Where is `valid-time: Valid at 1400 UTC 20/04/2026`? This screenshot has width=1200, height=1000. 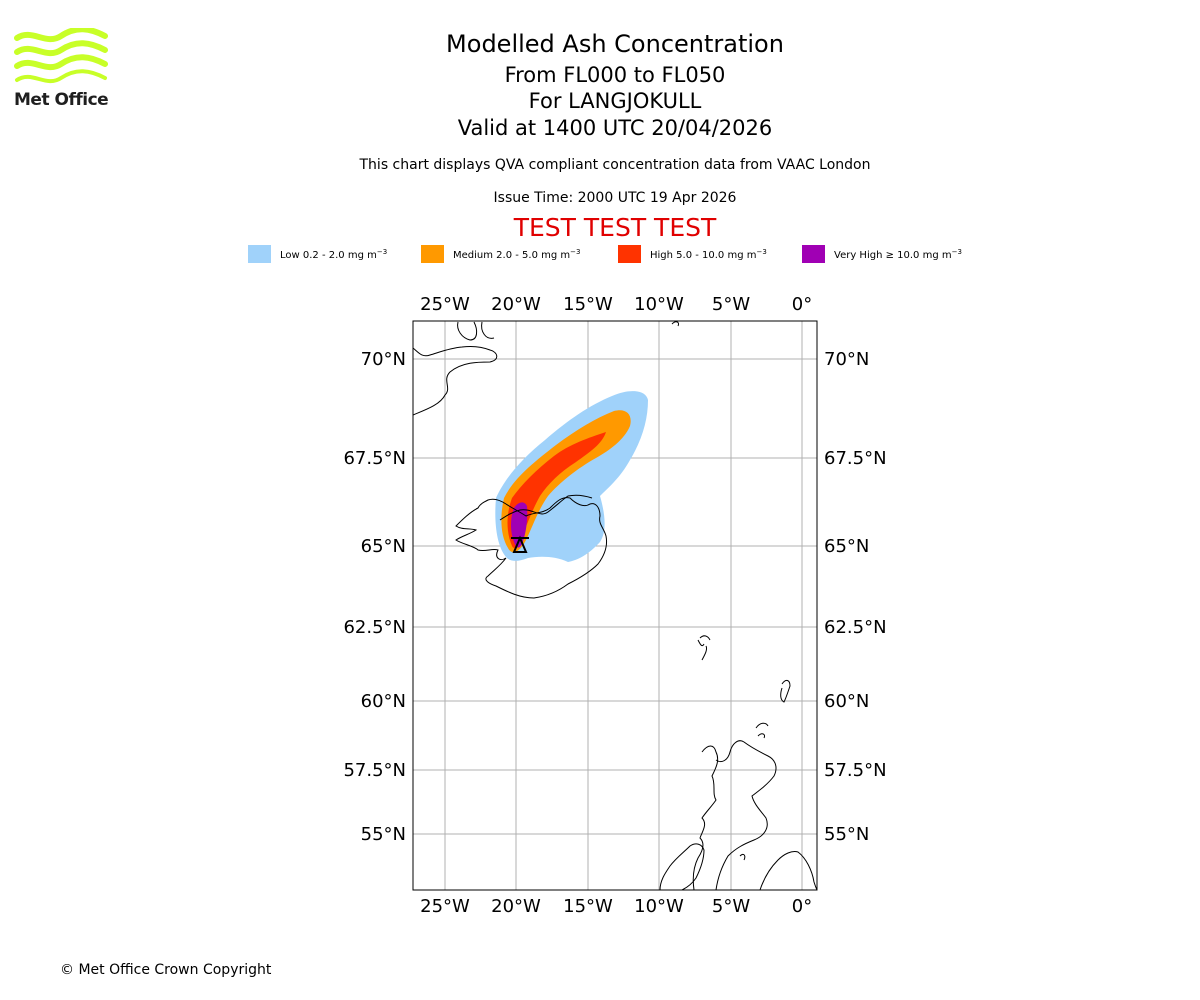 valid-time: Valid at 1400 UTC 20/04/2026 is located at coordinates (615, 128).